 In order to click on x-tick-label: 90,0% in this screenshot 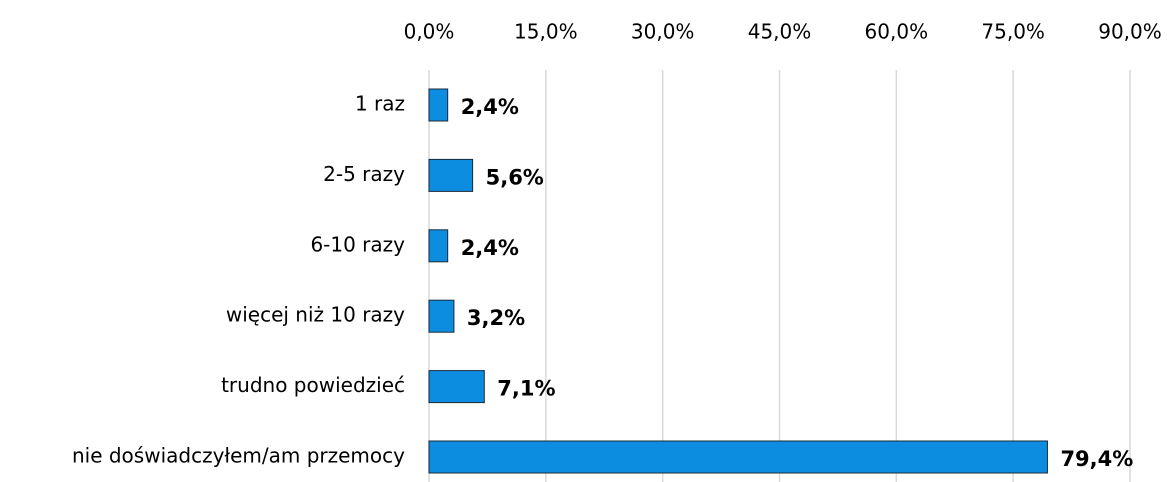, I will do `click(1130, 32)`.